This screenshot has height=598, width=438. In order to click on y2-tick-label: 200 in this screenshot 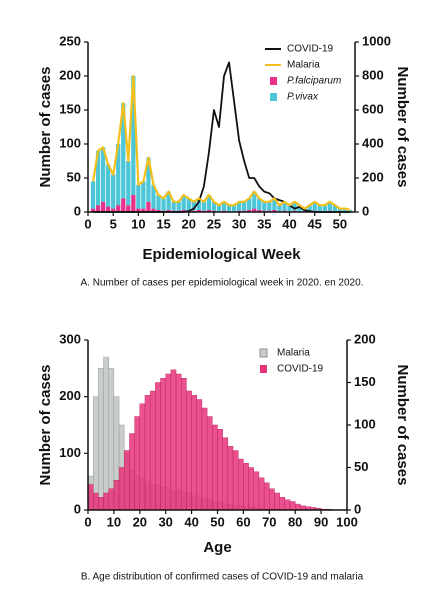, I will do `click(373, 176)`.